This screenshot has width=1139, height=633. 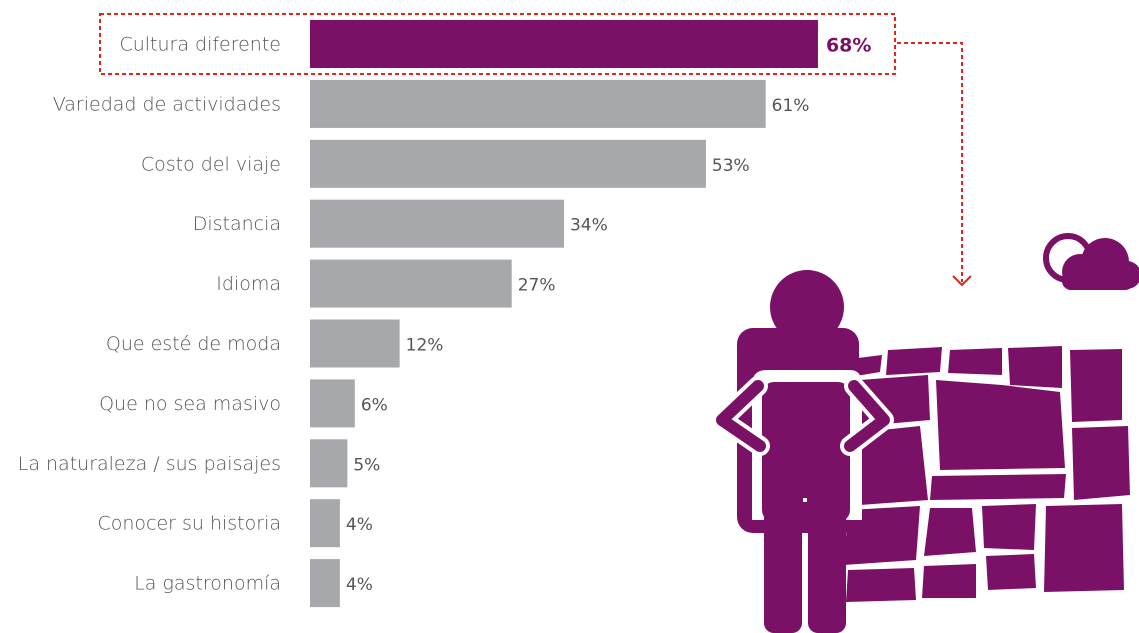 What do you see at coordinates (211, 164) in the screenshot?
I see `category-label: Costo del viaje` at bounding box center [211, 164].